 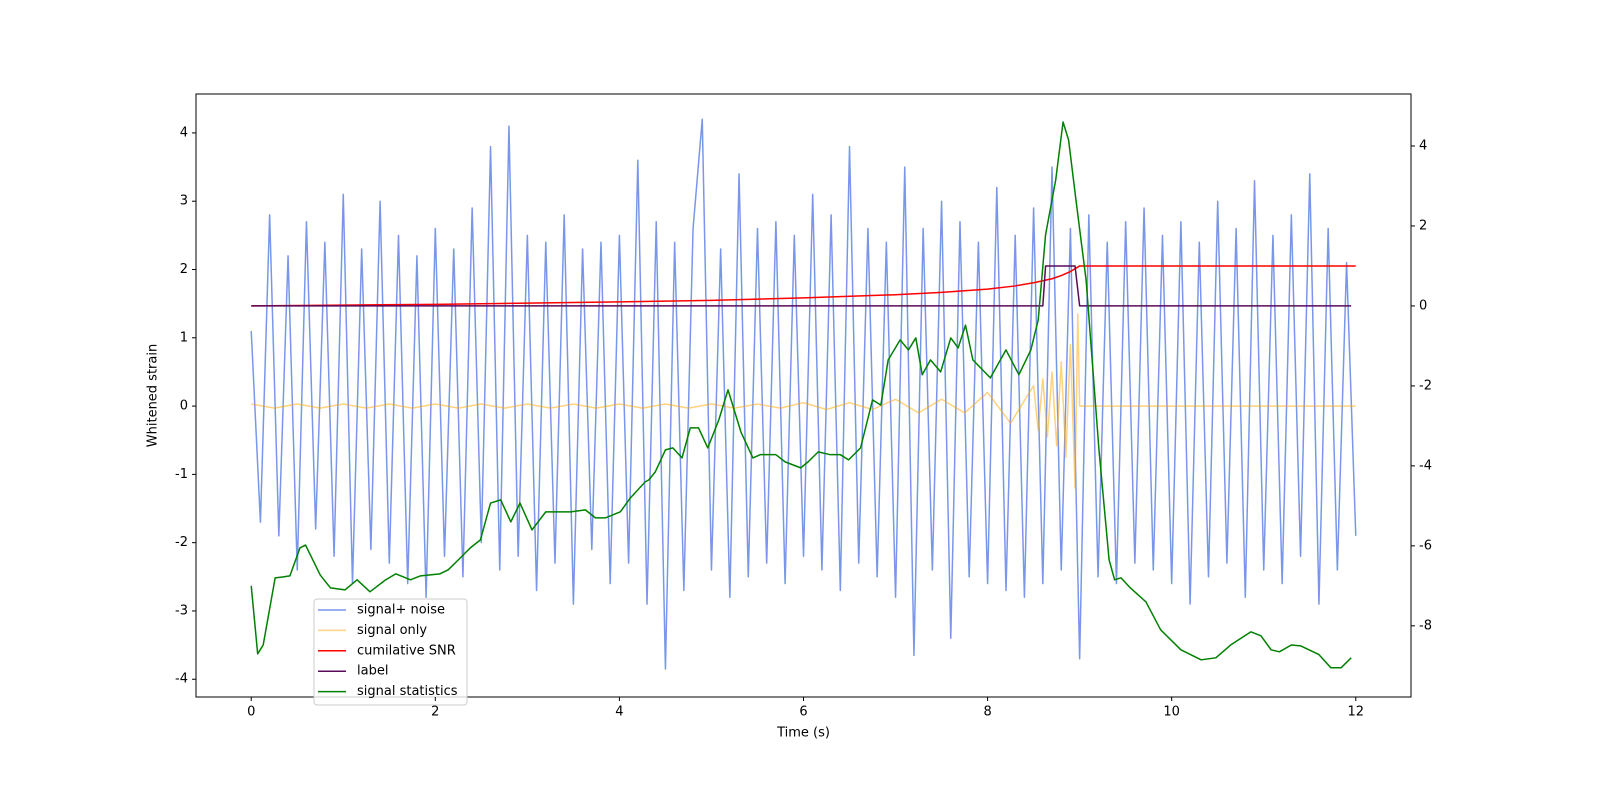 What do you see at coordinates (1423, 225) in the screenshot?
I see `y2-tick-label: 2` at bounding box center [1423, 225].